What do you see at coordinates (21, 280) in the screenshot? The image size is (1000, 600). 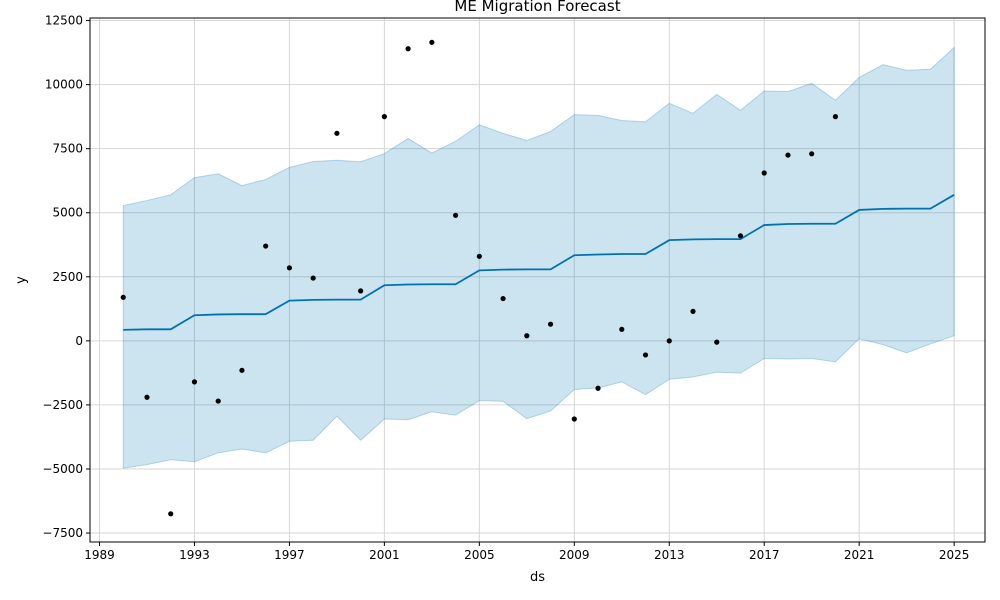 I see `y-axis-label: y` at bounding box center [21, 280].